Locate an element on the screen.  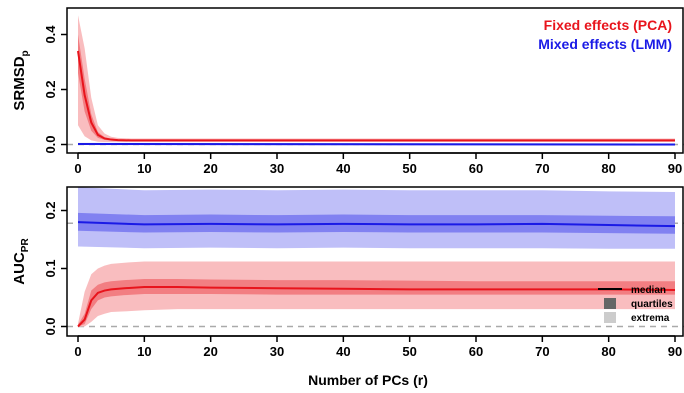
y-axis-label: AUCPR is located at coordinates (21, 261).